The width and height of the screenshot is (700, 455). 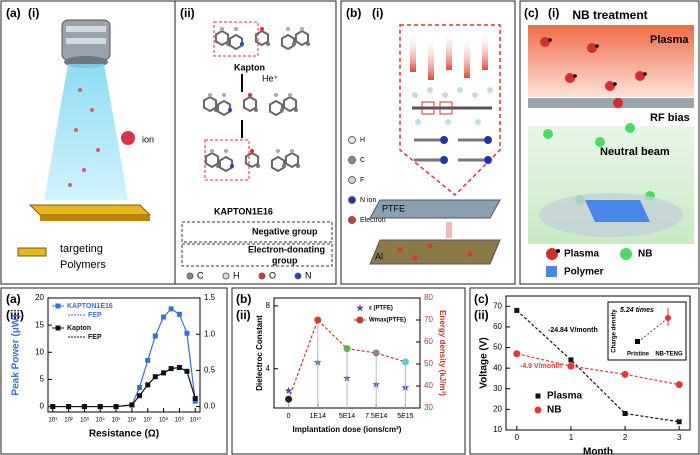 What do you see at coordinates (669, 40) in the screenshot?
I see `region-label: Plasma` at bounding box center [669, 40].